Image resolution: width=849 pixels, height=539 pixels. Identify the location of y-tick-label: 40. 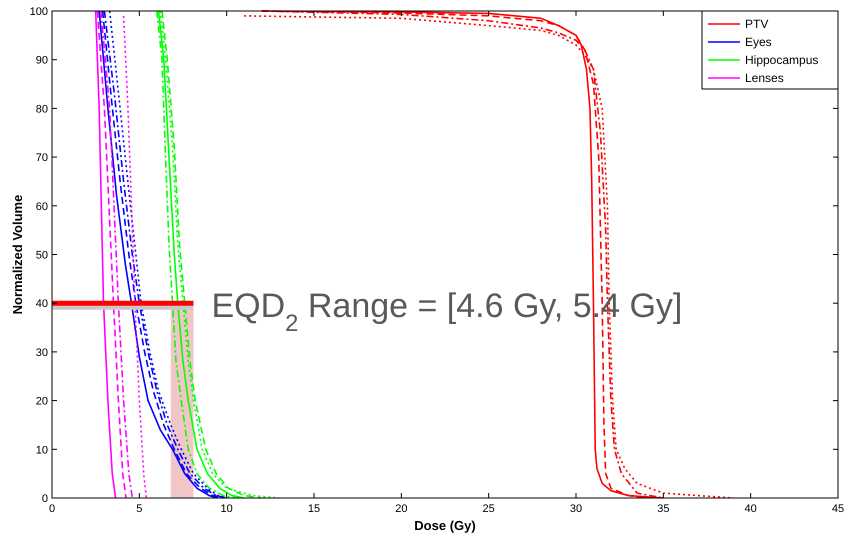
(42, 304).